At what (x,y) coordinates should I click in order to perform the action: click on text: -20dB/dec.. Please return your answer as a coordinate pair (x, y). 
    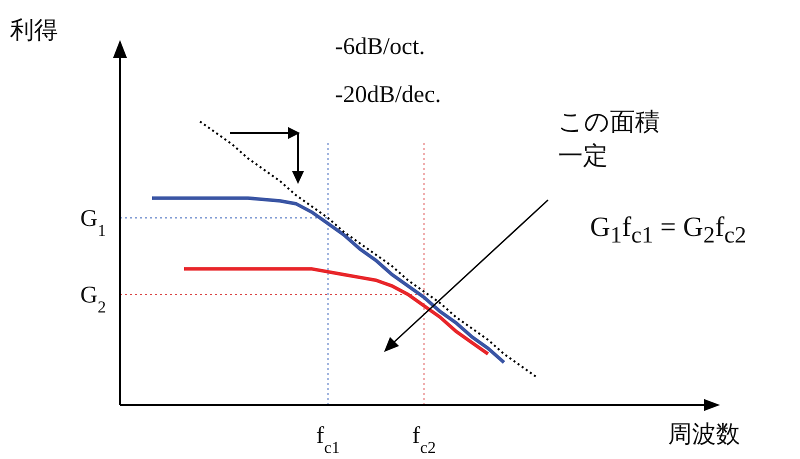
    Looking at the image, I should click on (388, 95).